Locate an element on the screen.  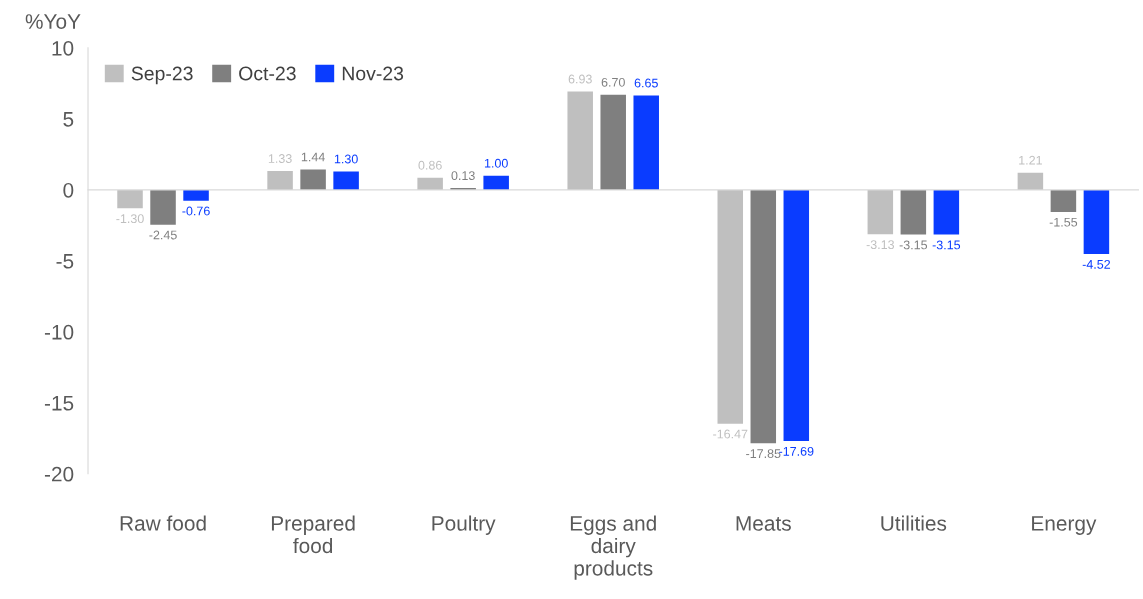
x-tick-label: Energy is located at coordinates (1064, 525).